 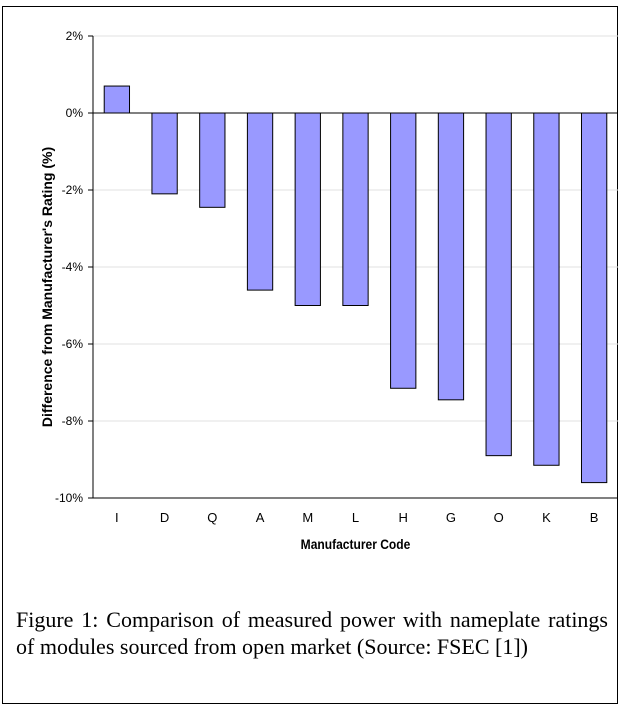 I want to click on y-ticks: 2% 0% -2% -4% -6% -8% -10%, so click(x=74, y=267).